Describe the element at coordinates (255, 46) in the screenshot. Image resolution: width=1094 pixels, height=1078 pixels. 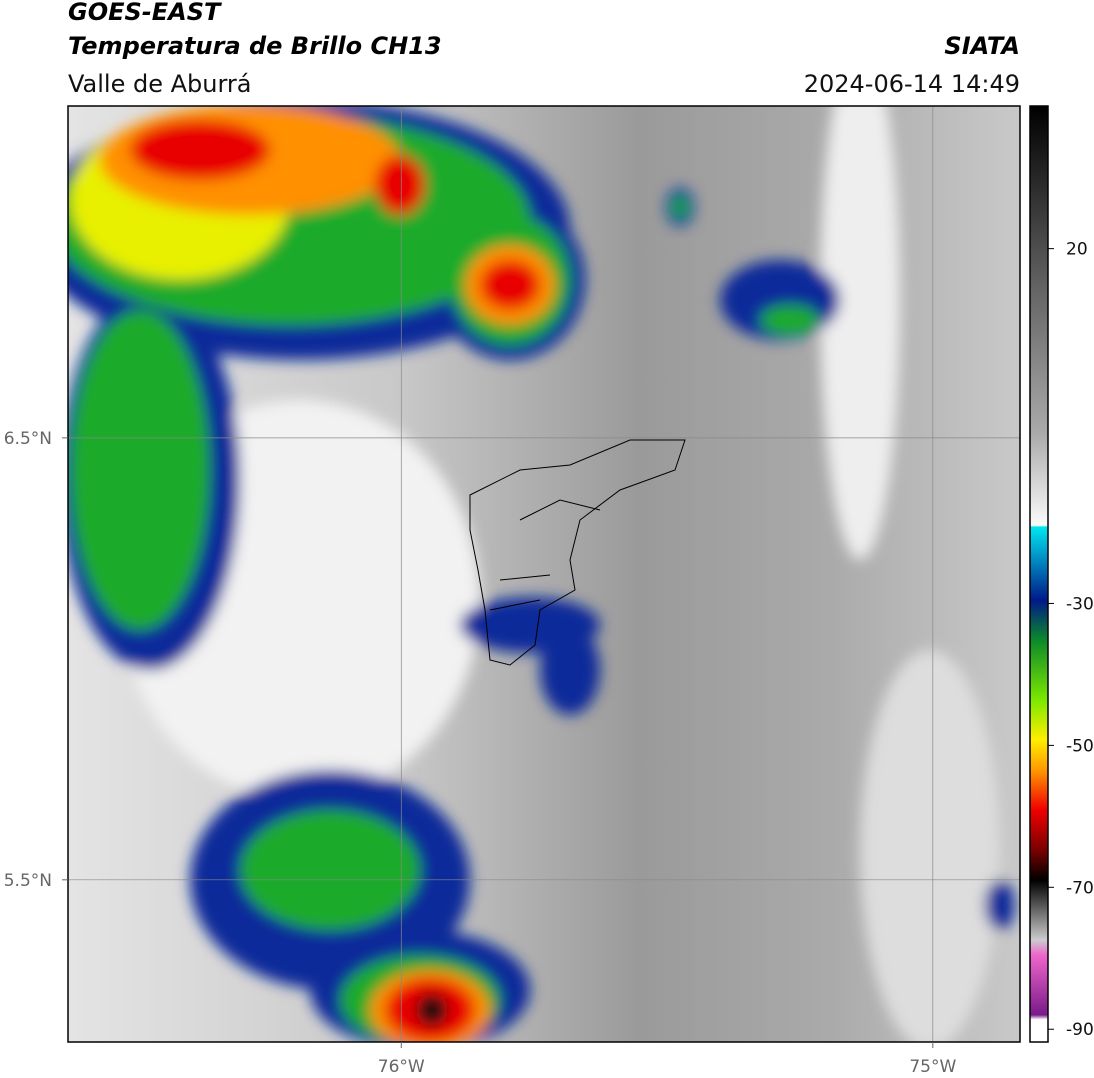
I see `subtitle: Temperatura de Brillo CH13` at that location.